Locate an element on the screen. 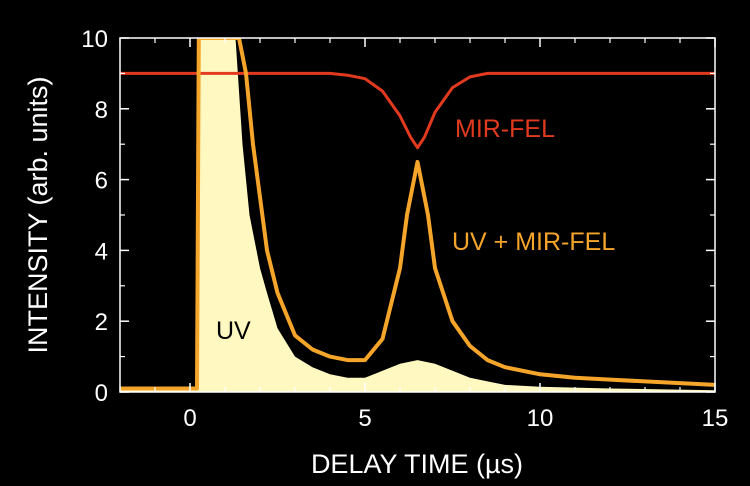 This screenshot has width=750, height=486. series-mir-fel-line is located at coordinates (417, 110).